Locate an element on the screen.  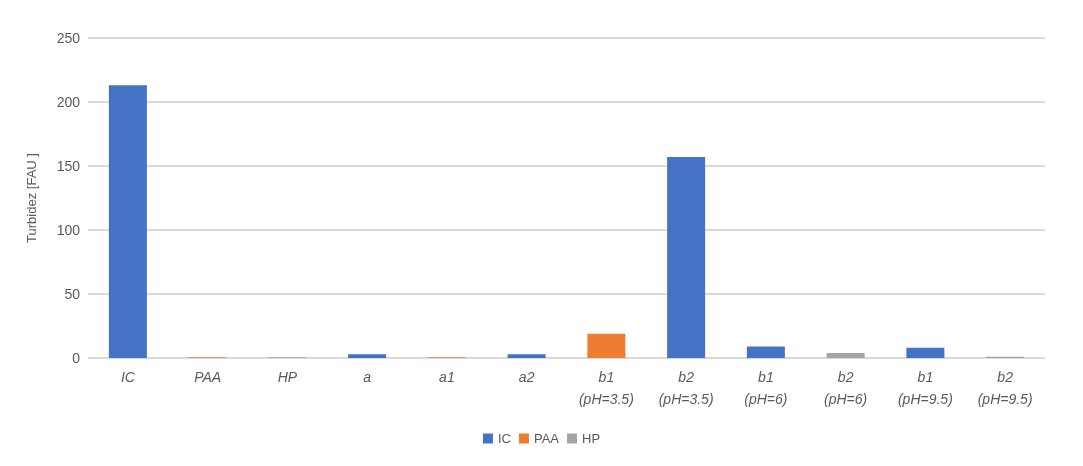
x-tick-label: a2 is located at coordinates (526, 377).